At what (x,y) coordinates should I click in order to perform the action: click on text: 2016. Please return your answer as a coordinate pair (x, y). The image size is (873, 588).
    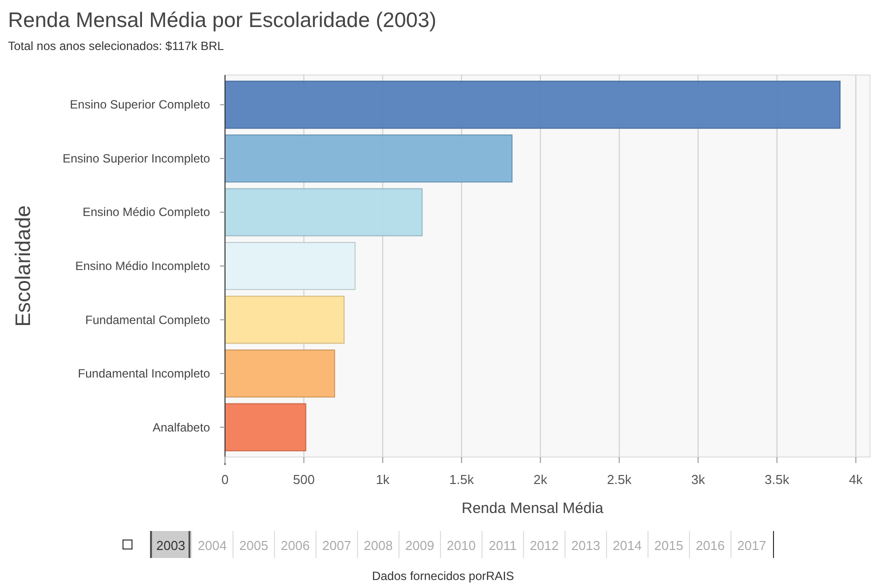
    Looking at the image, I should click on (710, 545).